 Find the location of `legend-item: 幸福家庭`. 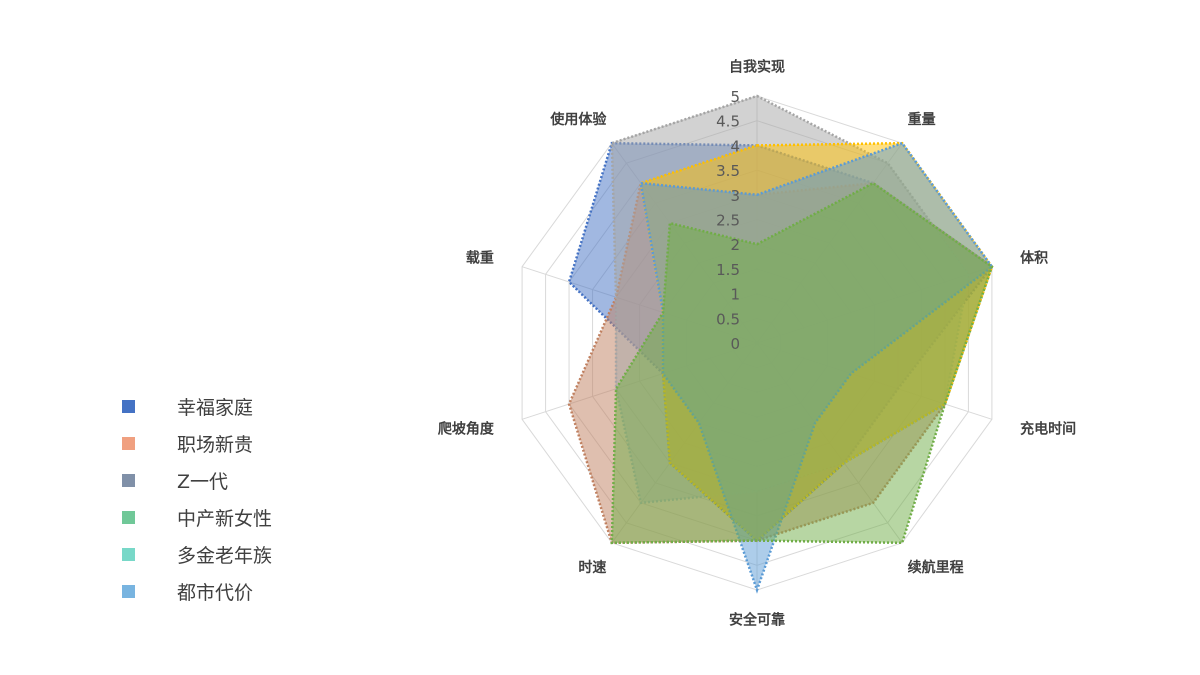

legend-item: 幸福家庭 is located at coordinates (197, 406).